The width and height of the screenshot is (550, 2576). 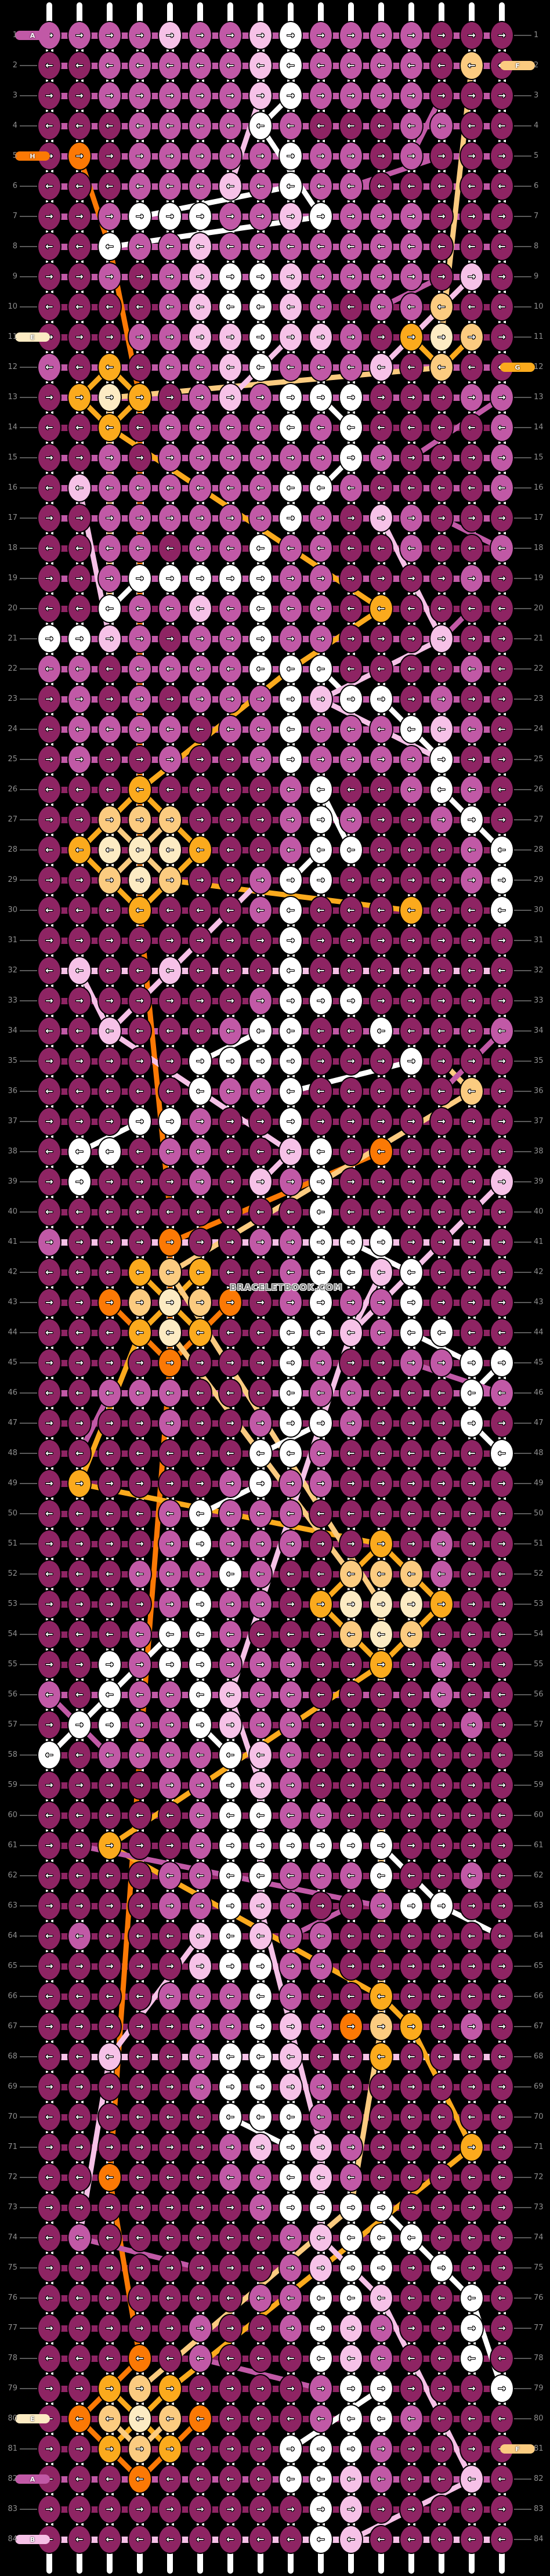 I want to click on row-leader-left, so click(x=31, y=2056).